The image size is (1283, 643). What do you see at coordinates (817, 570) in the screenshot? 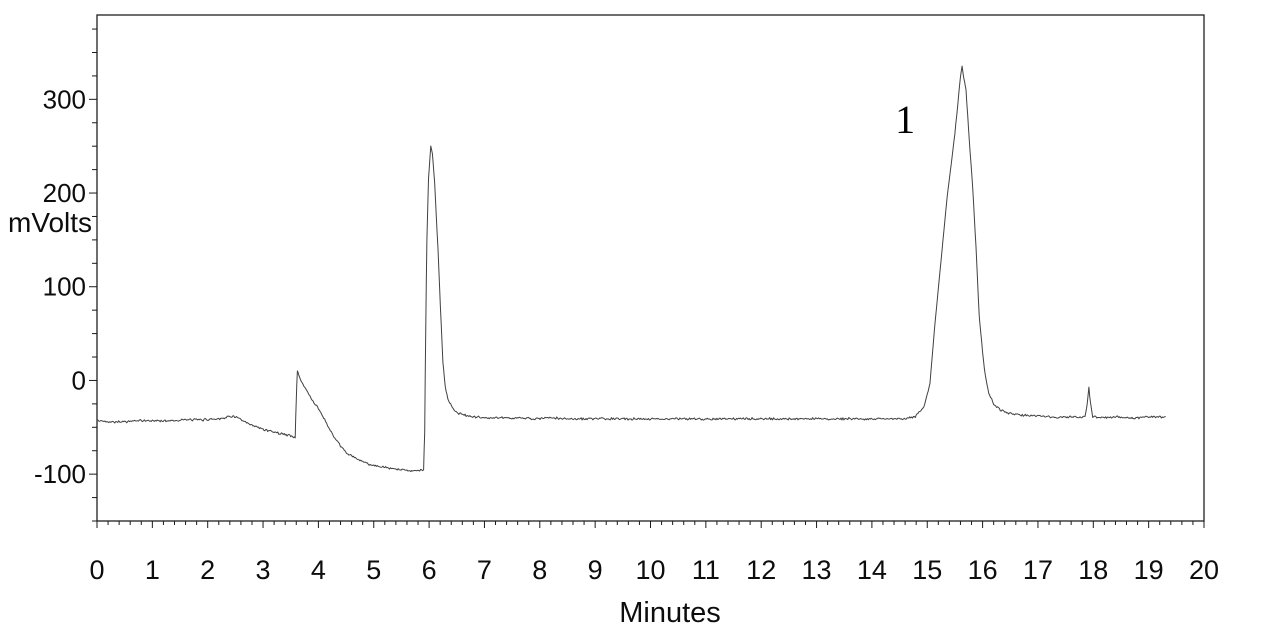
I see `x-tick-label: 13` at bounding box center [817, 570].